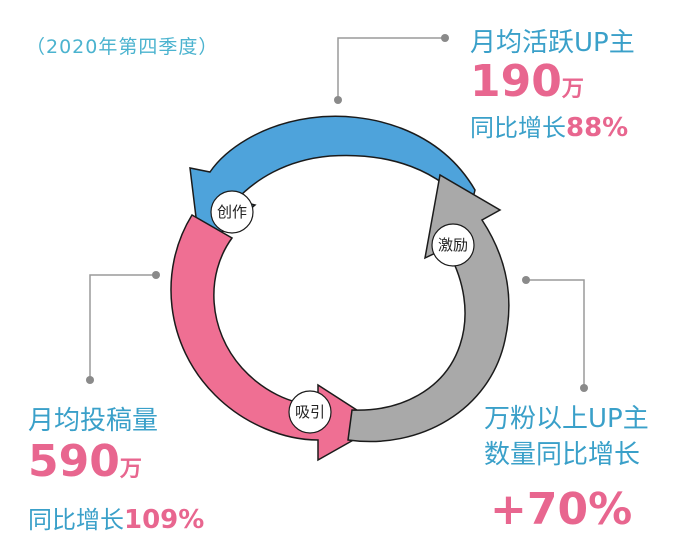  I want to click on attract-badge: 吸引, so click(310, 412).